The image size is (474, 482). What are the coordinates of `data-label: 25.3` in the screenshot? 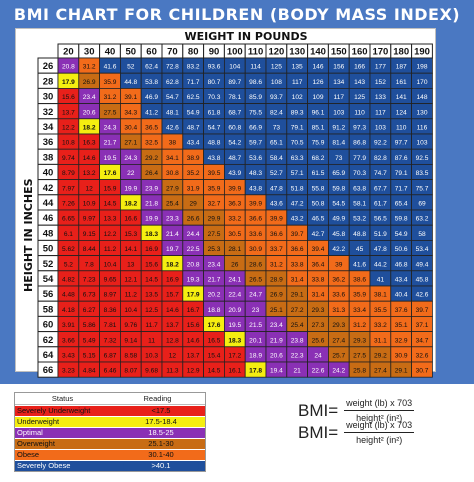 It's located at (214, 249).